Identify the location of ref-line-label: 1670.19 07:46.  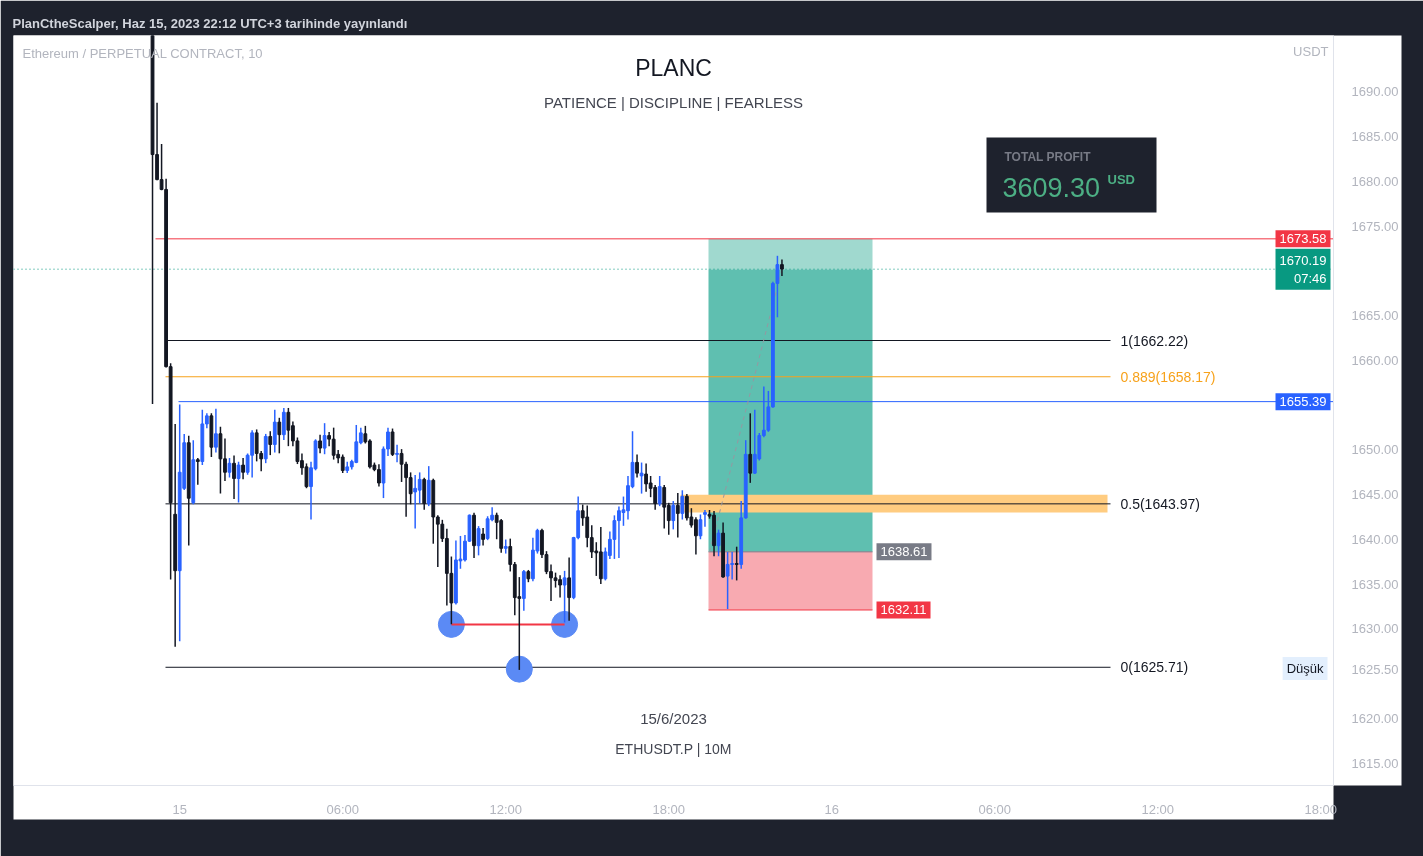
(1303, 269).